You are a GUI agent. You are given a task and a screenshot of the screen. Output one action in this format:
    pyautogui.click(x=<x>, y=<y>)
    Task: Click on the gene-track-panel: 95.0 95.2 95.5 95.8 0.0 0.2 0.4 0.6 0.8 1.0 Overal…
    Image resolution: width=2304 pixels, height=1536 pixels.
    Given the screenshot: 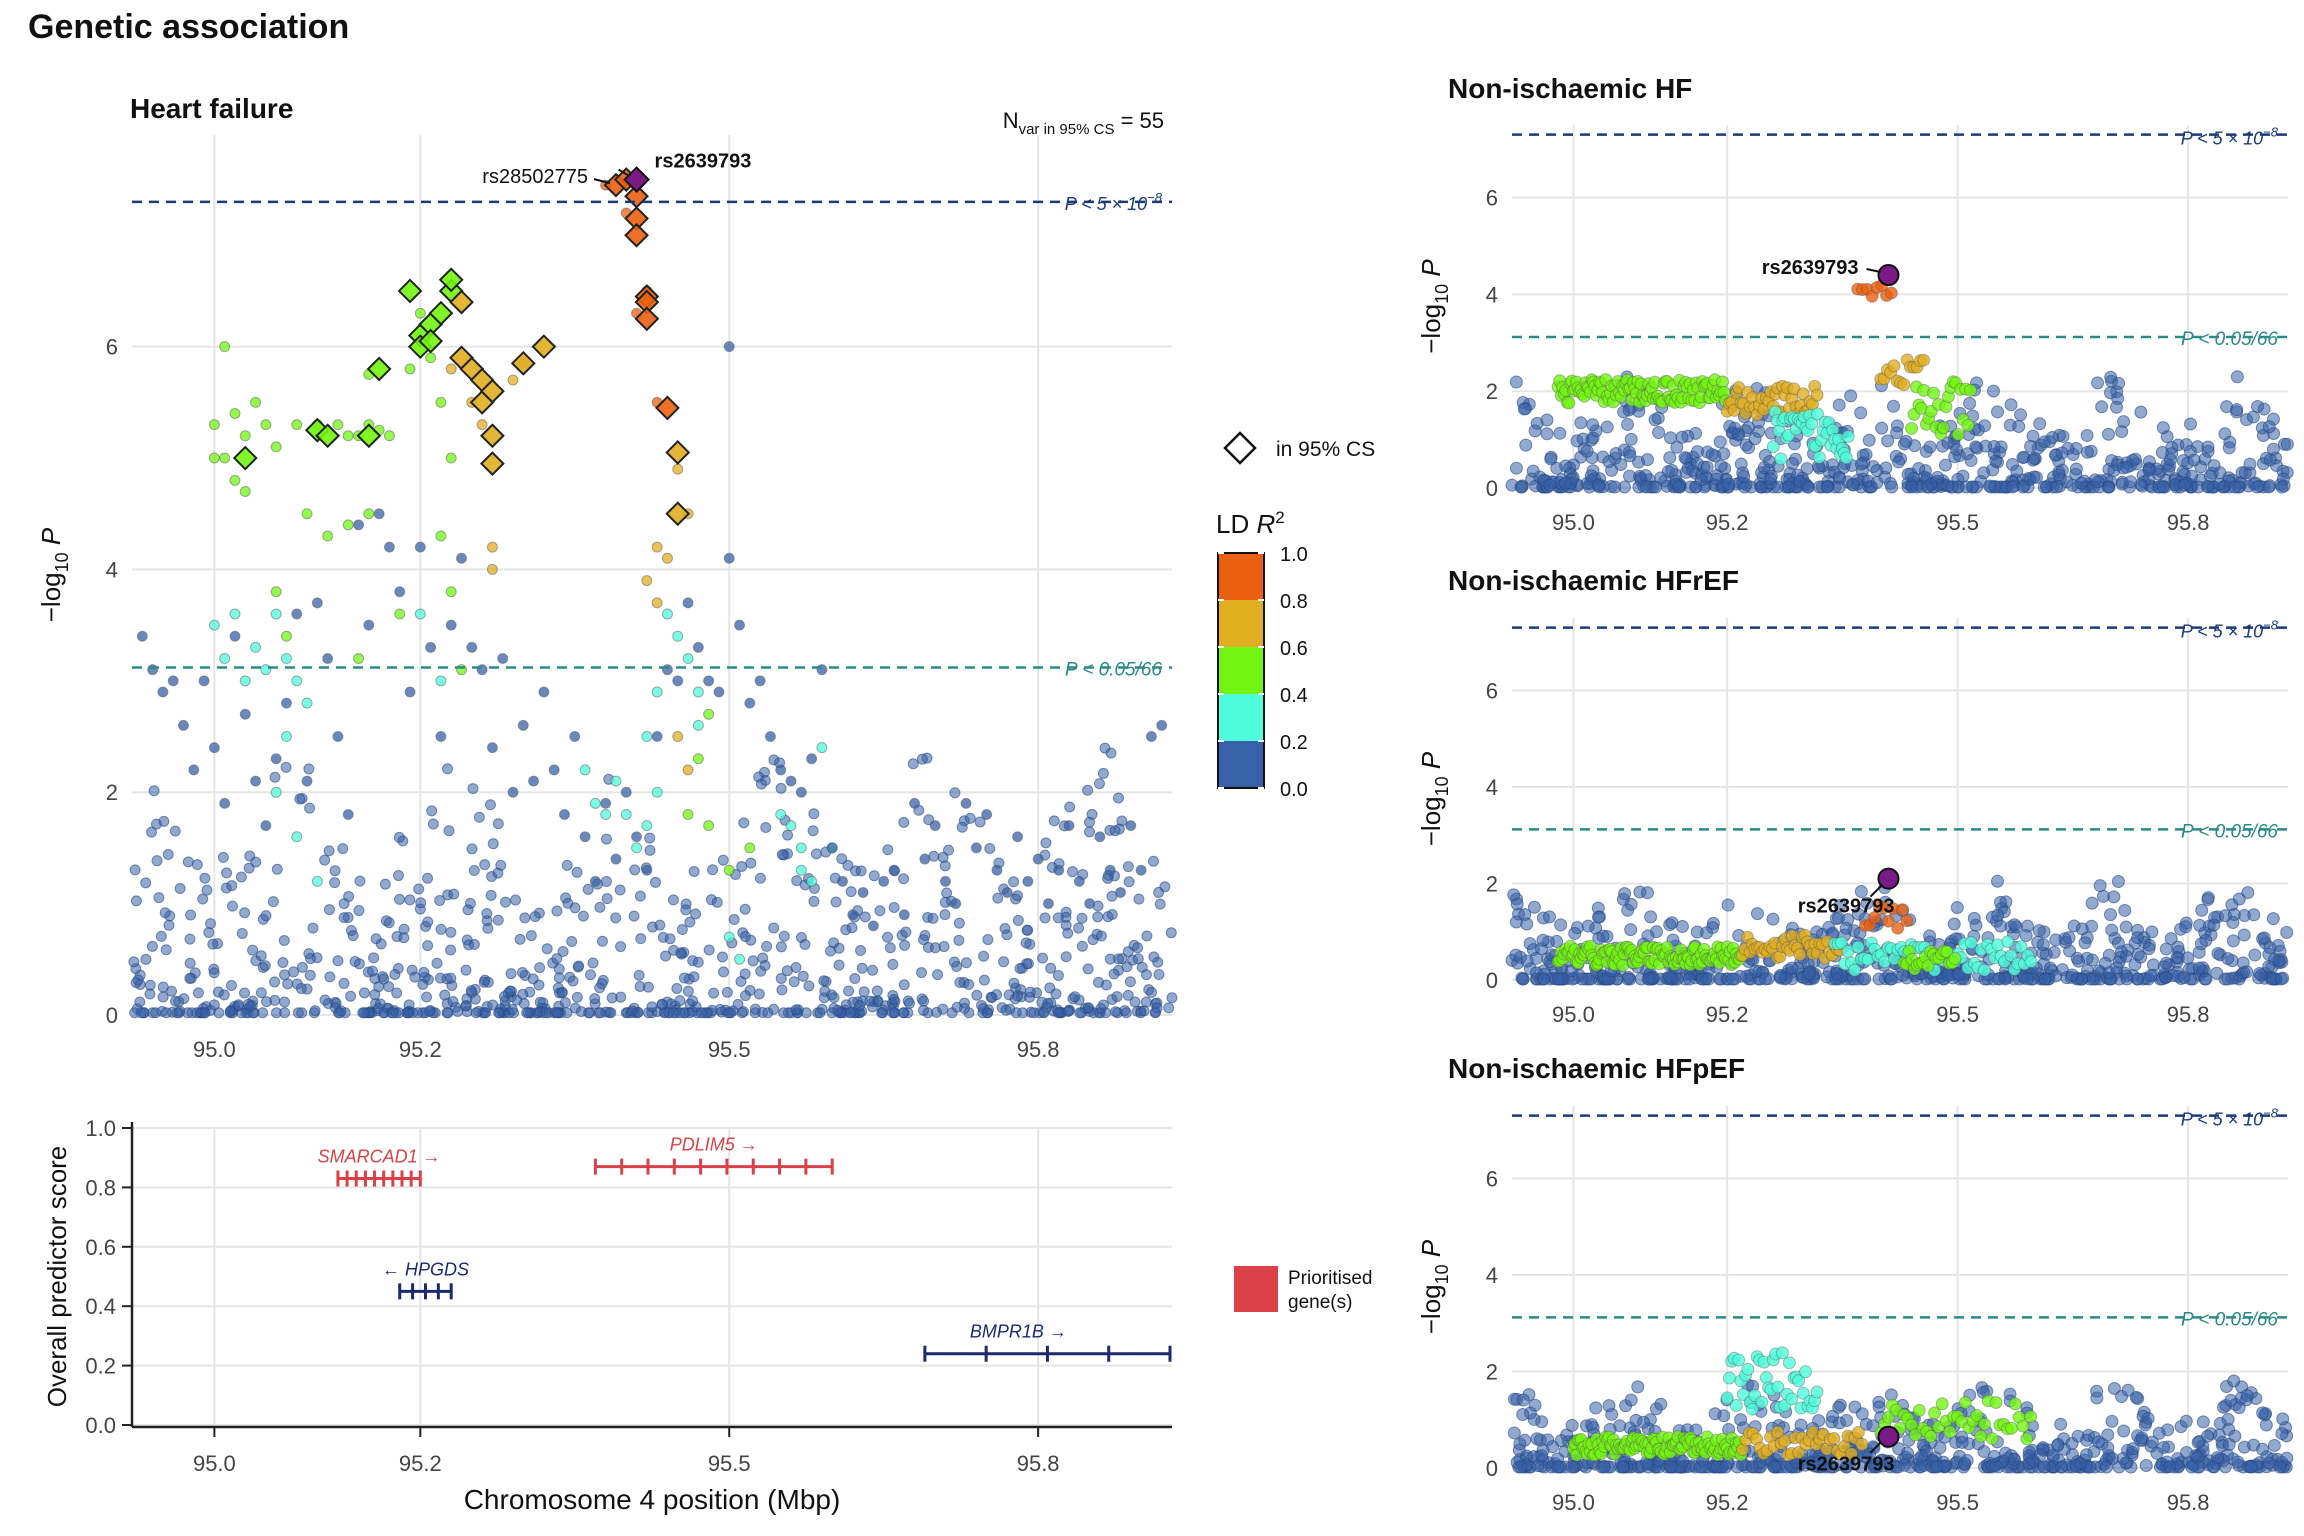 What is the action you would take?
    pyautogui.click(x=607, y=1315)
    